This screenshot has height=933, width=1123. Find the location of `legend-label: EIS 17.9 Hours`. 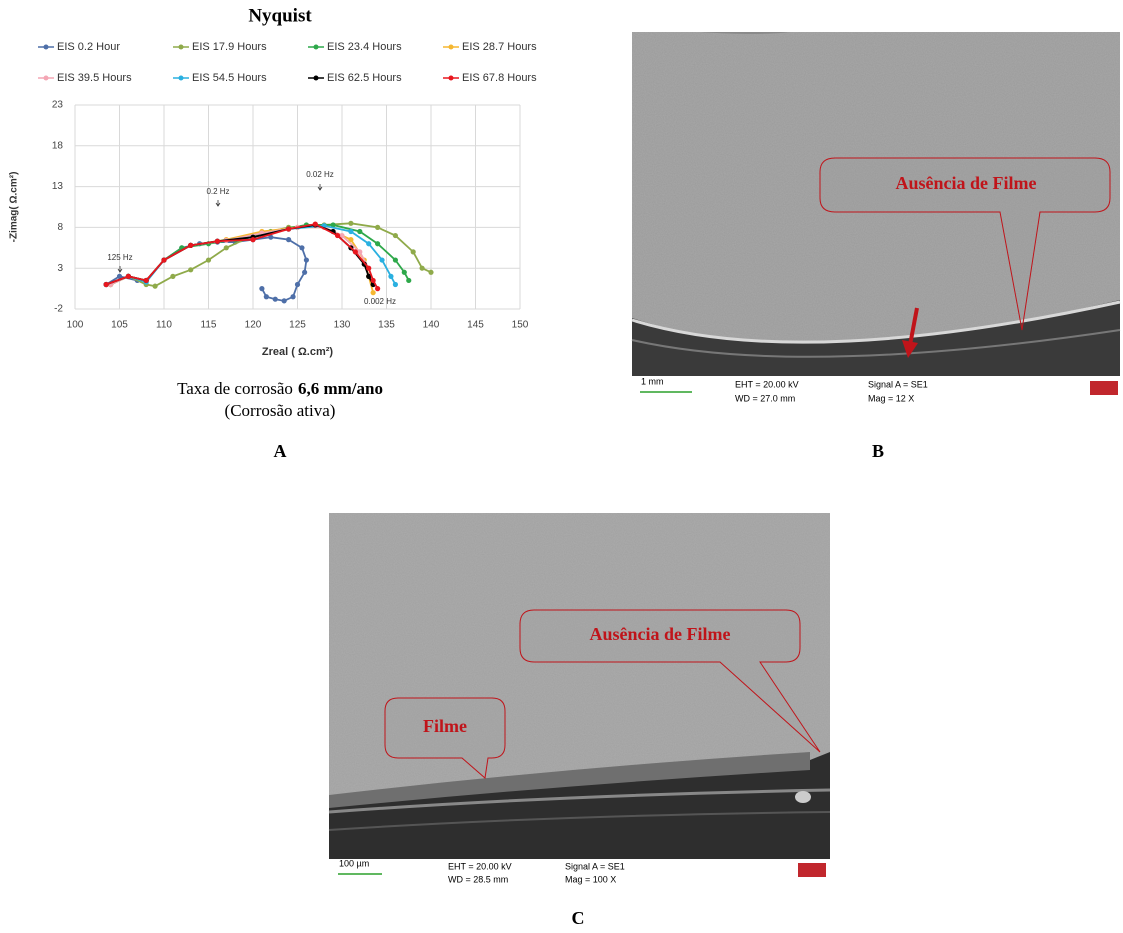

legend-label: EIS 17.9 Hours is located at coordinates (229, 47).